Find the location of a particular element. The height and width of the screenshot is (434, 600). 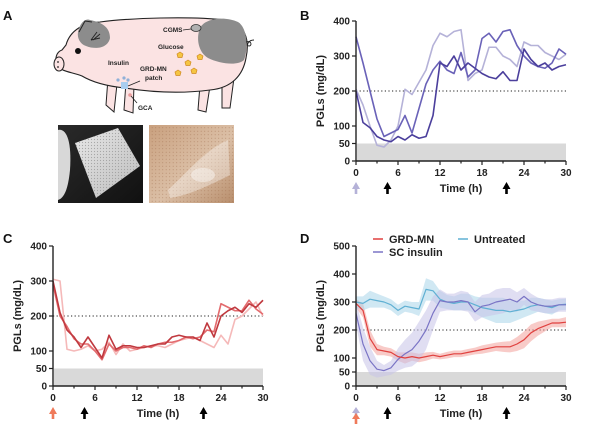

legend-item-untreated: Untreated is located at coordinates (491, 240).